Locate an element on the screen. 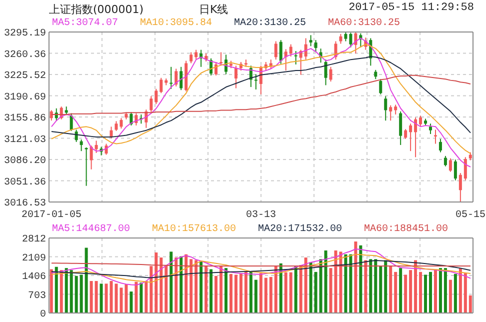 The width and height of the screenshot is (486, 322). y-tick-label: 3155.86 is located at coordinates (25, 119).